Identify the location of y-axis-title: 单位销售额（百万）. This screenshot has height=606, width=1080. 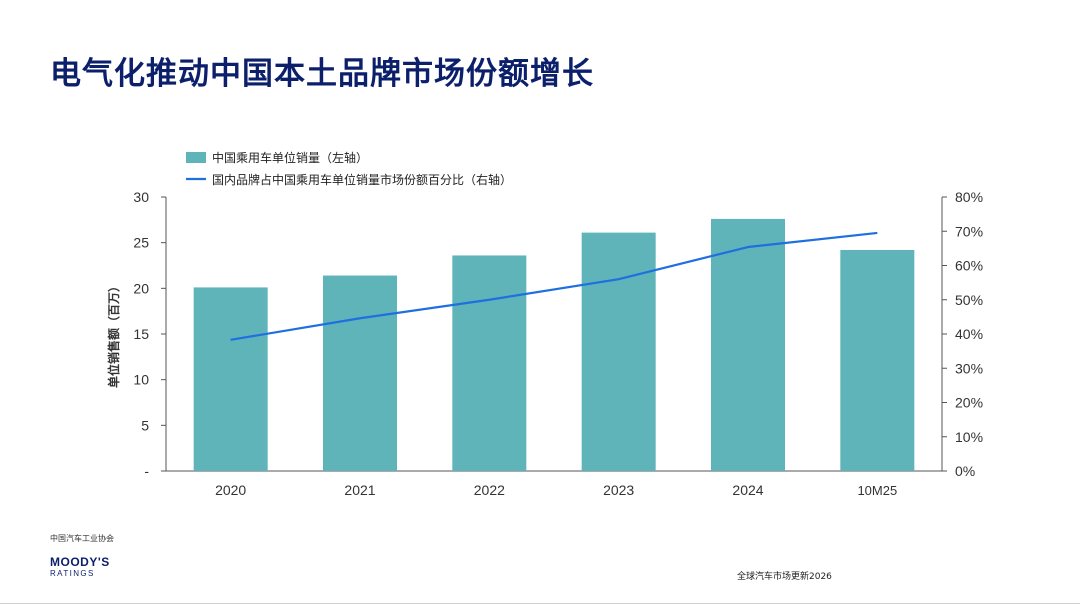
(113, 334).